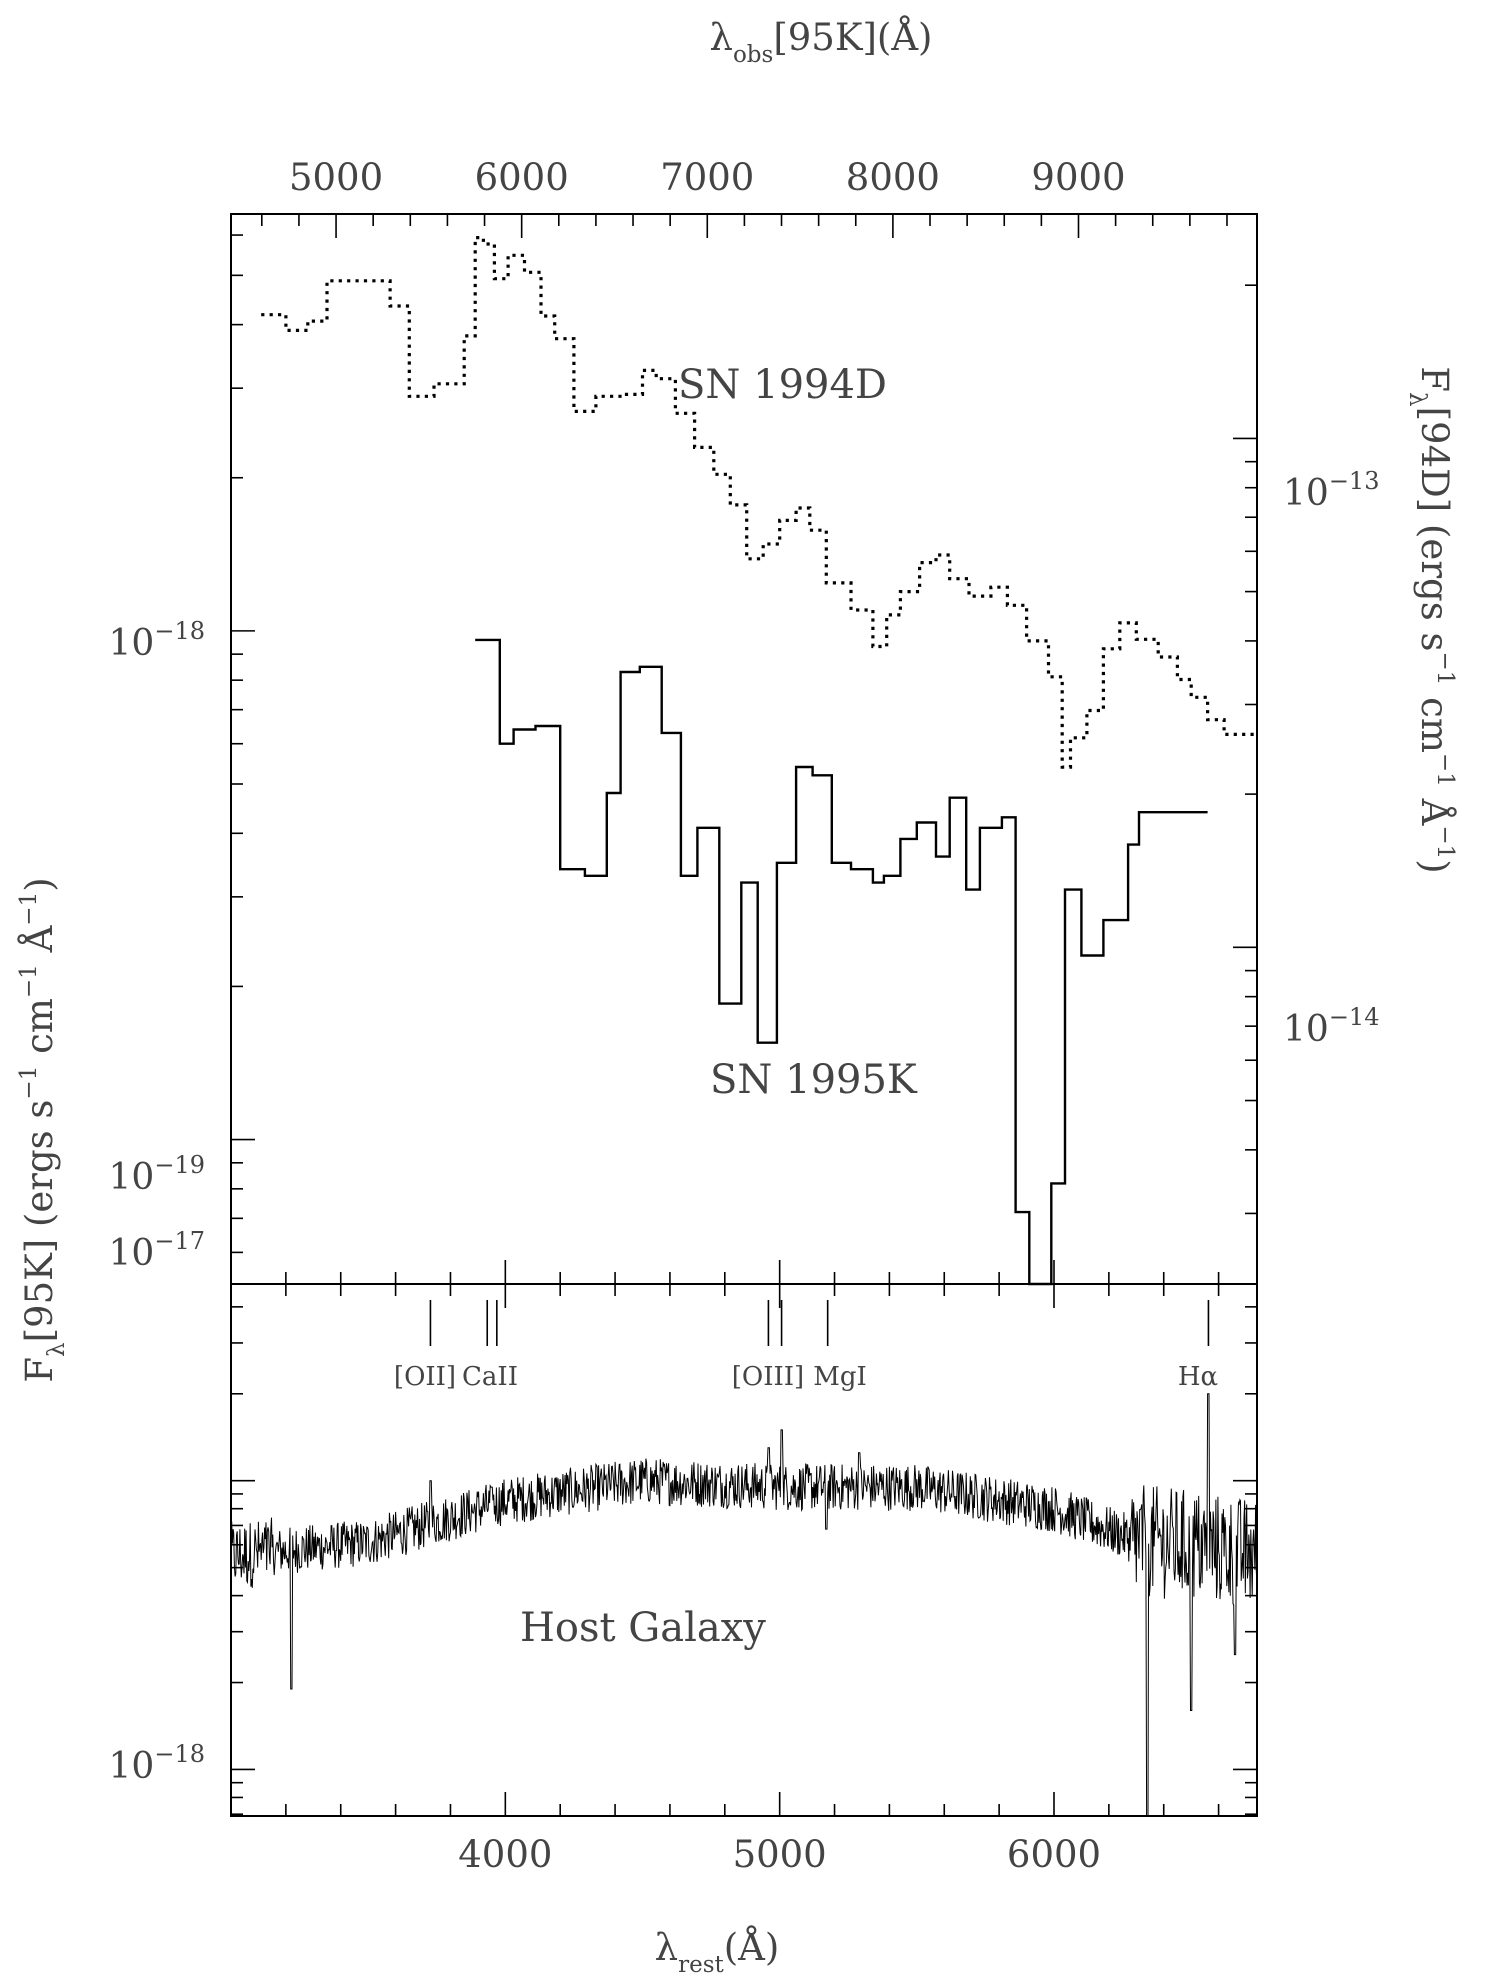  Describe the element at coordinates (157, 1763) in the screenshot. I see `bottom-left-tick-label-1e-18: 10−18` at that location.